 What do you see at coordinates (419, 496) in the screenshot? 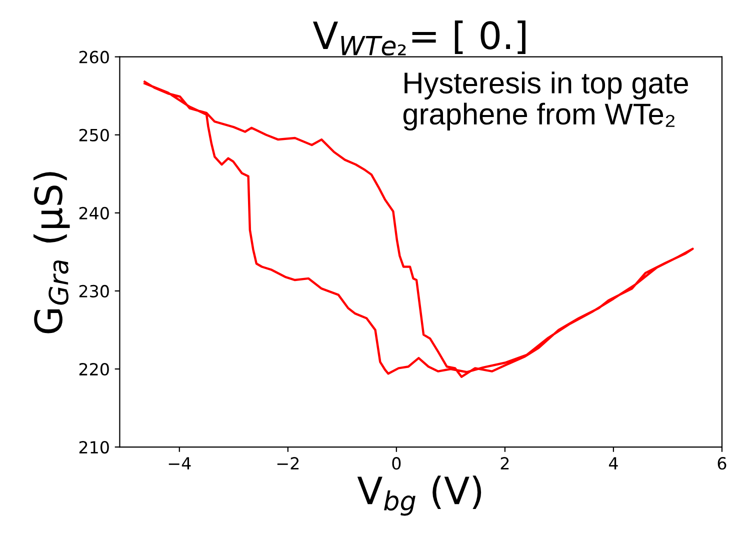
I see `x-axis-title: V$_{bg}$ (V)` at bounding box center [419, 496].